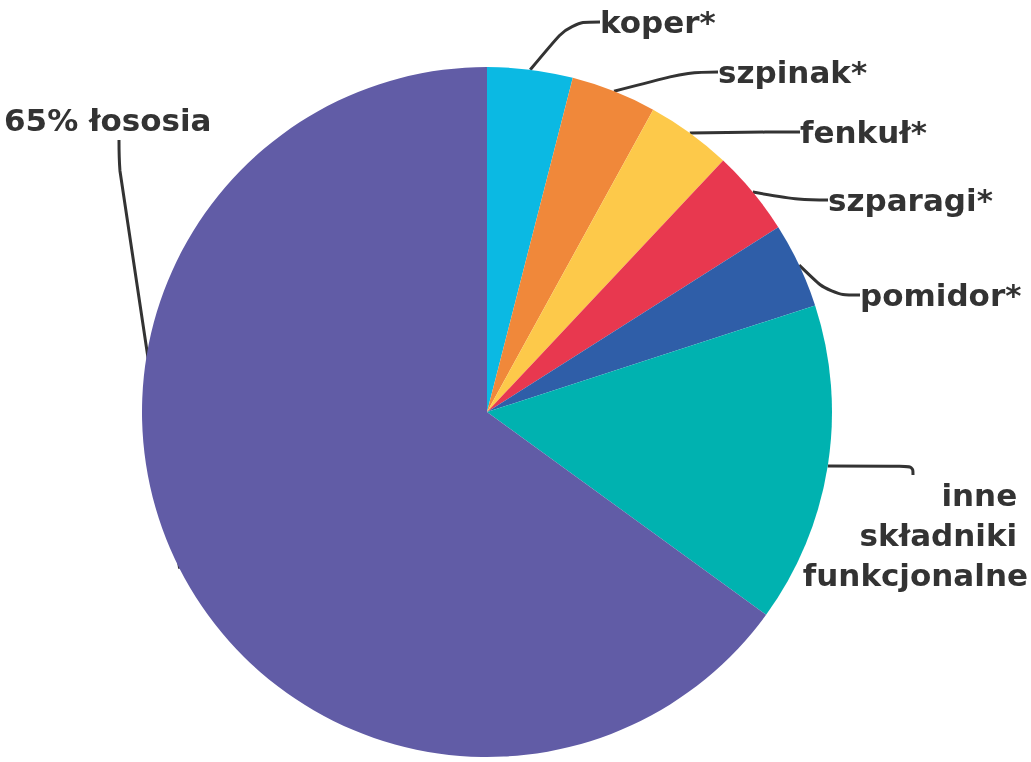 The width and height of the screenshot is (1031, 762). Describe the element at coordinates (108, 120) in the screenshot. I see `slice-label: 65% łososia` at that location.